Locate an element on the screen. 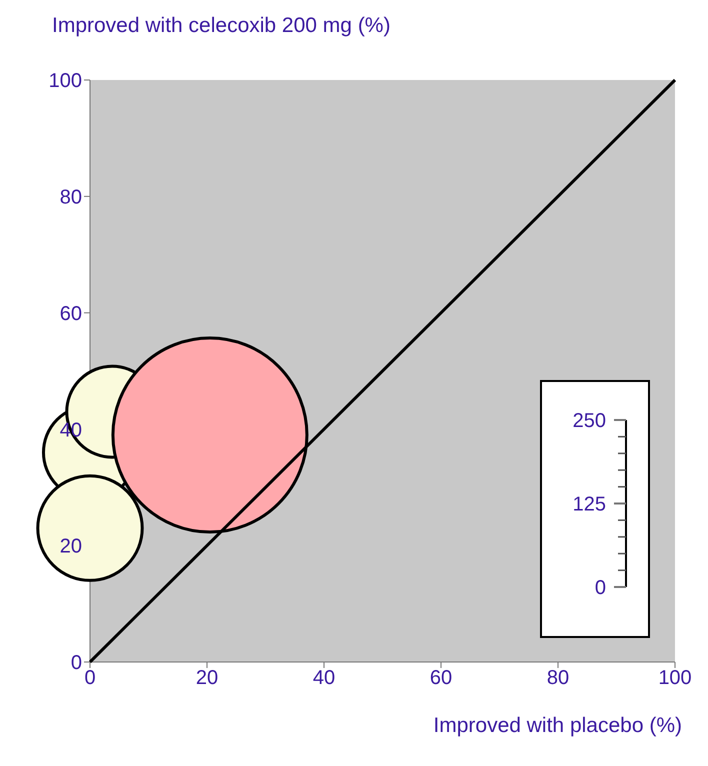 The width and height of the screenshot is (708, 766). y-tick-label: 20 is located at coordinates (71, 547).